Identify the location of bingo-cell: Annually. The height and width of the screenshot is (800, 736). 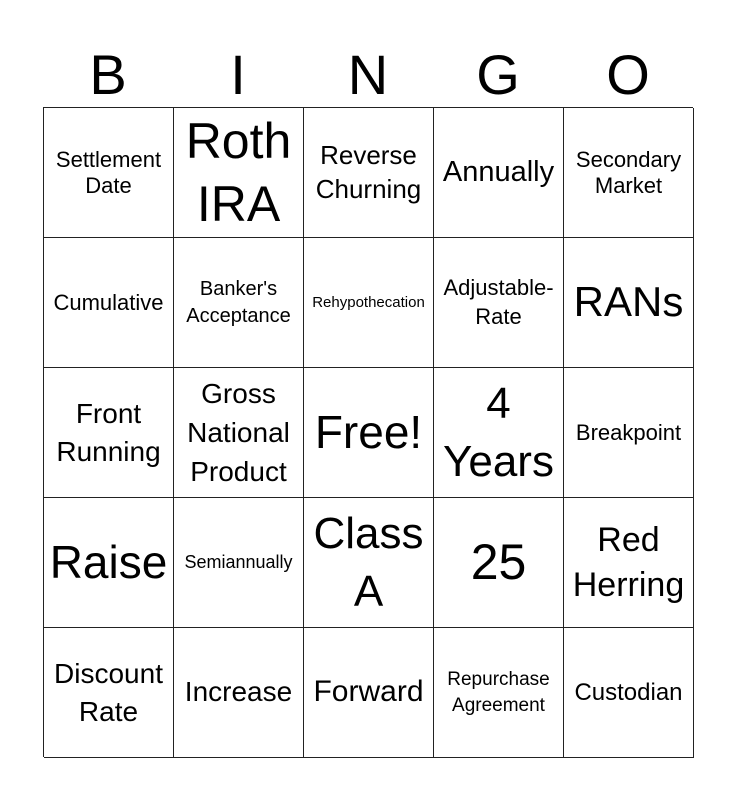
(499, 173).